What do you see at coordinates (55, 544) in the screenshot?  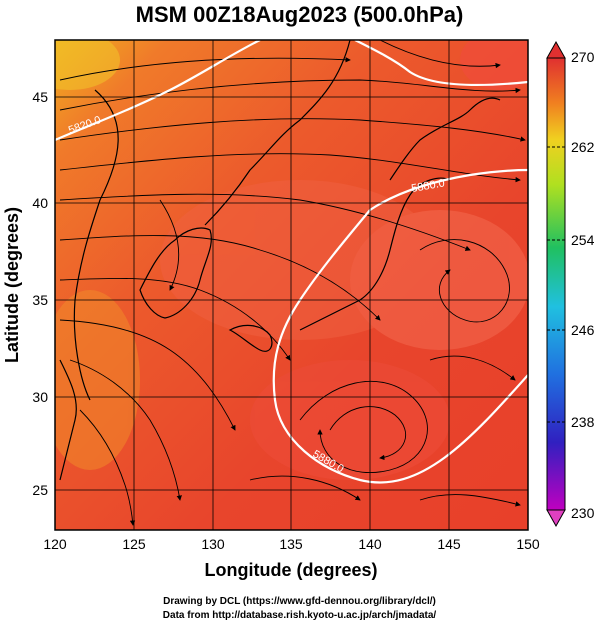 I see `x-tick-label: 120` at bounding box center [55, 544].